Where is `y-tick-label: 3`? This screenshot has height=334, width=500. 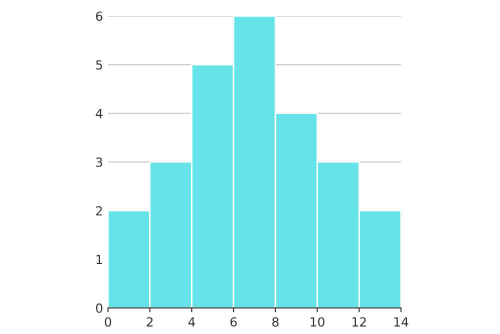 y-tick-label: 3 is located at coordinates (99, 162).